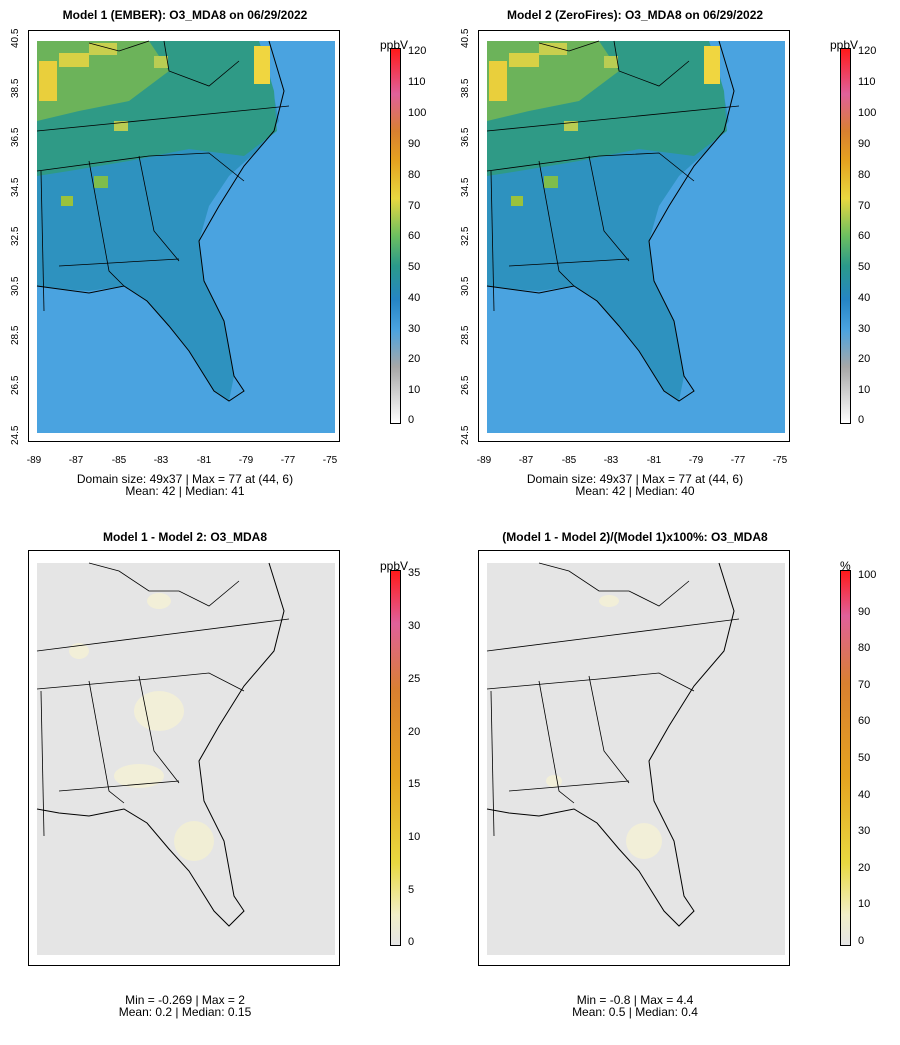 Image resolution: width=900 pixels, height=1045 pixels. I want to click on colorbar-label: 15, so click(414, 784).